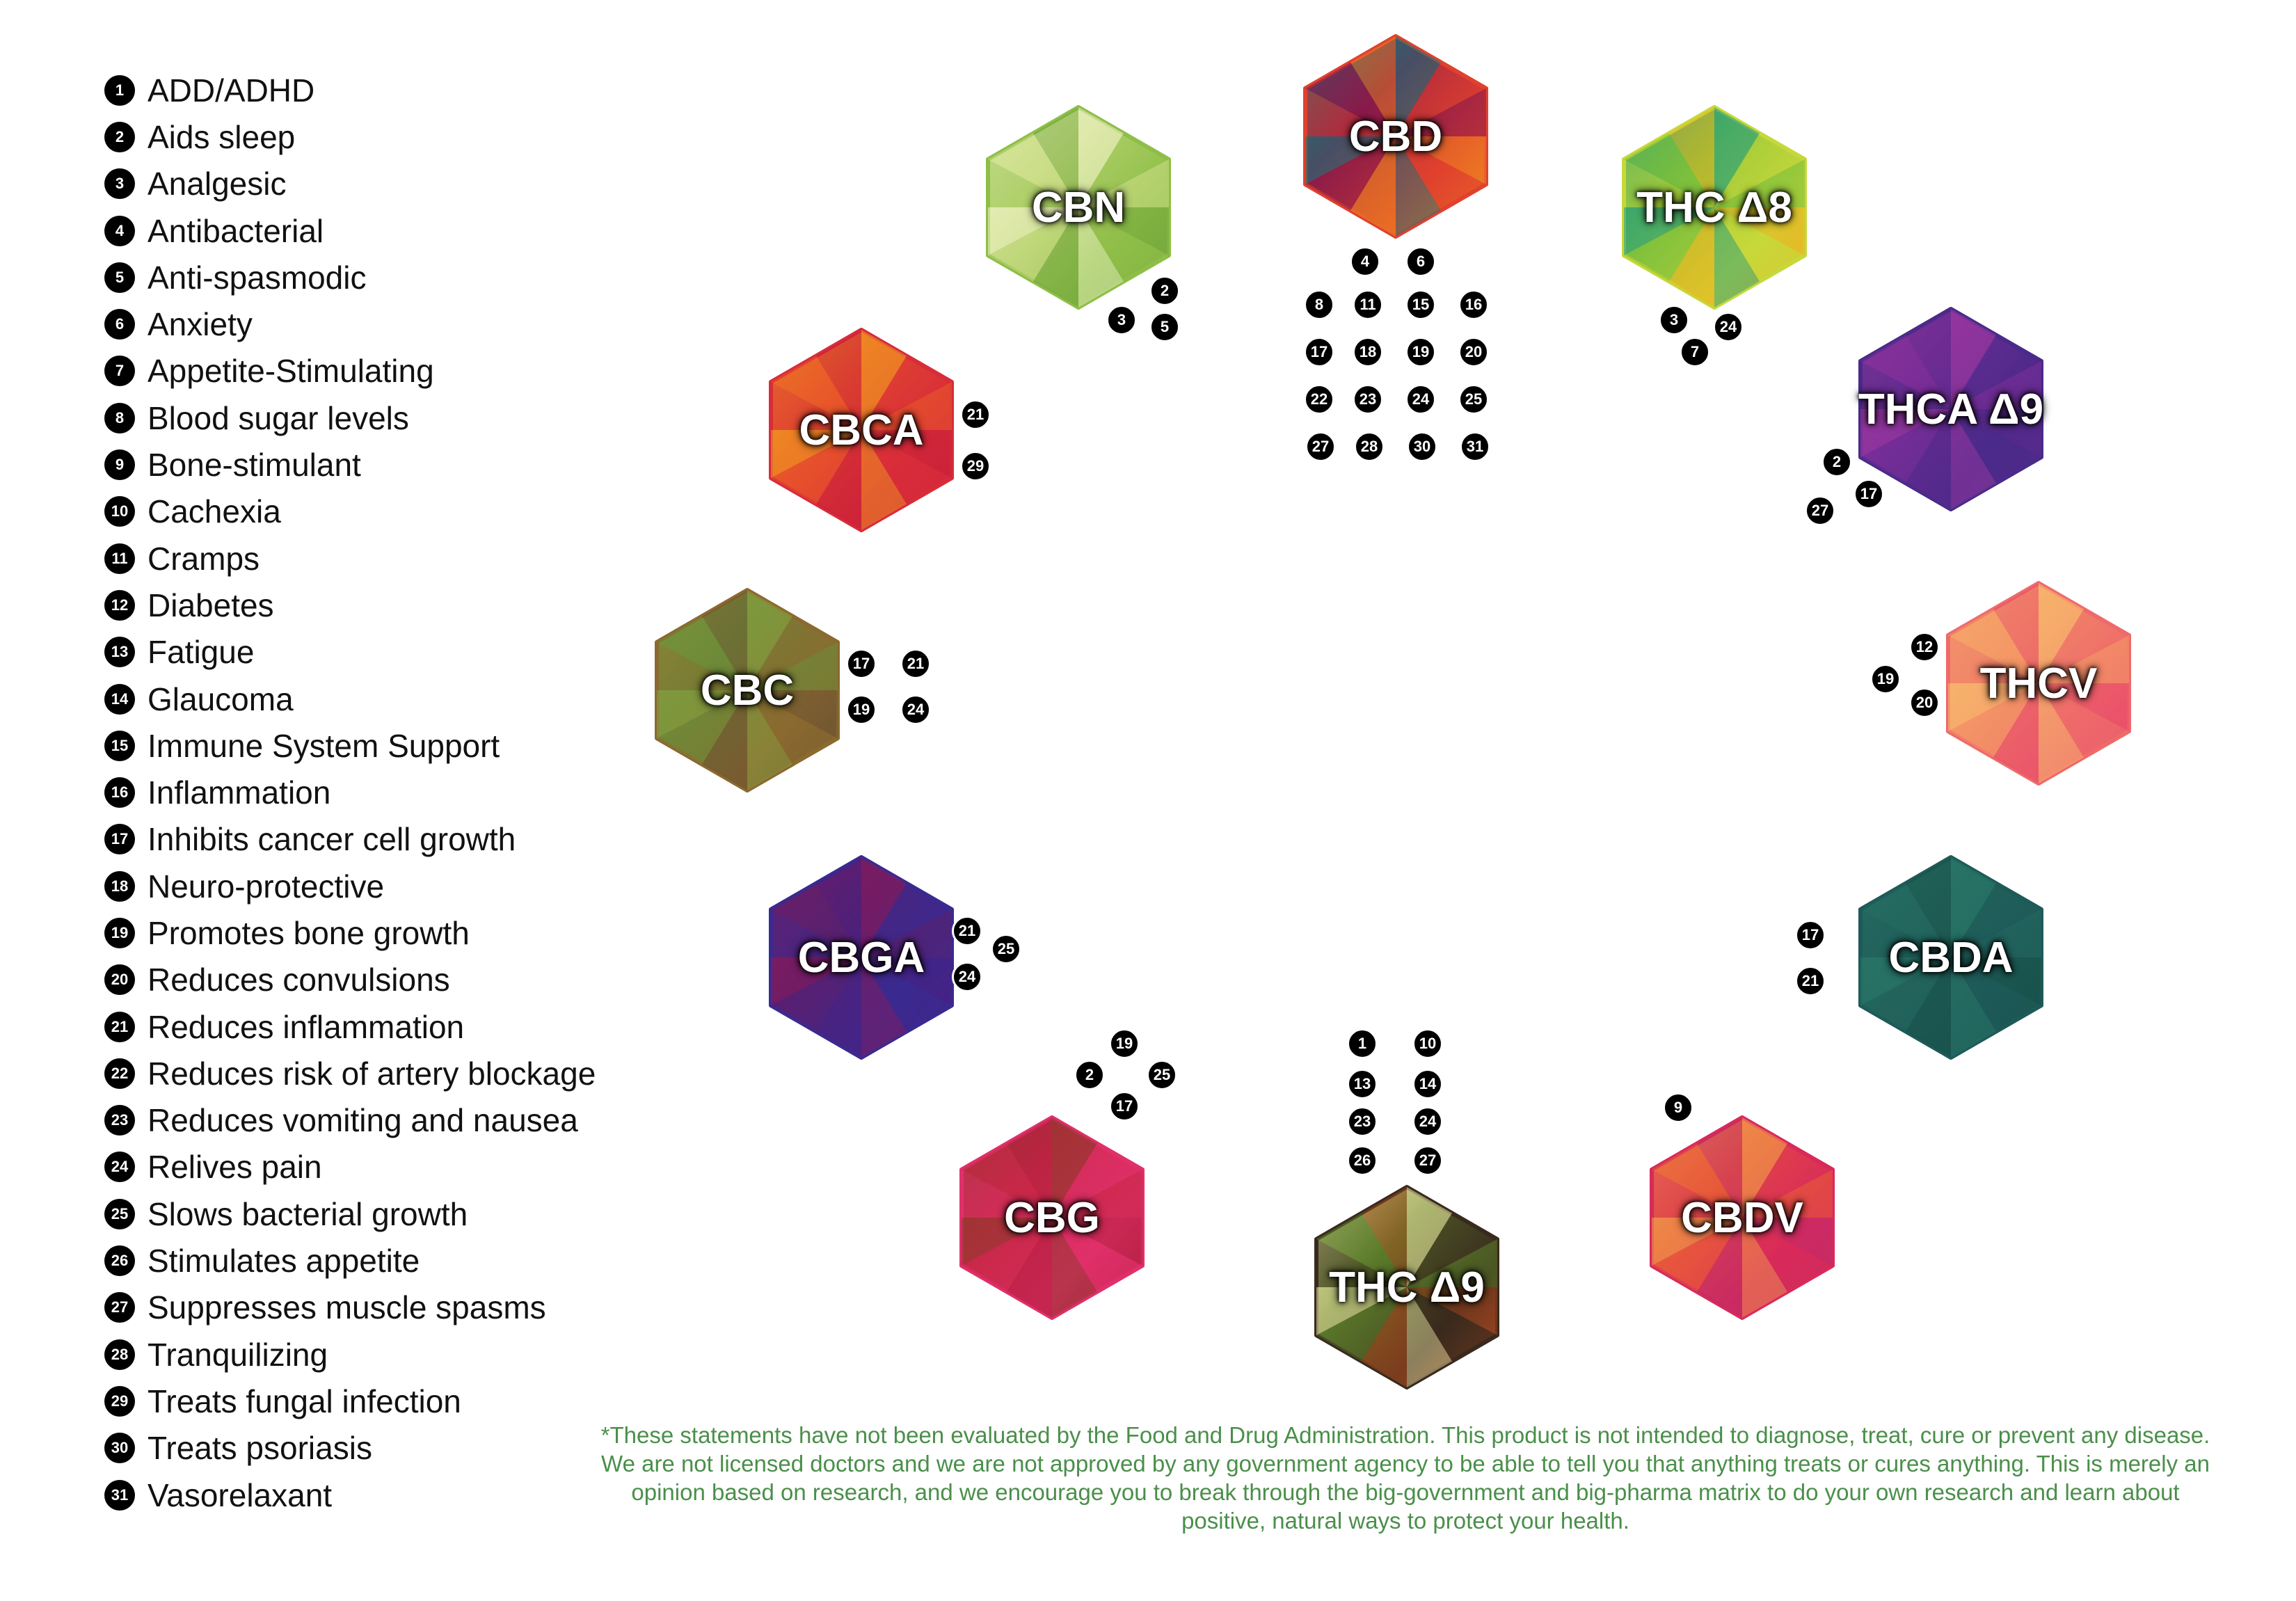 The width and height of the screenshot is (2296, 1601). I want to click on cannabinoid-hexagon: CBC, so click(747, 690).